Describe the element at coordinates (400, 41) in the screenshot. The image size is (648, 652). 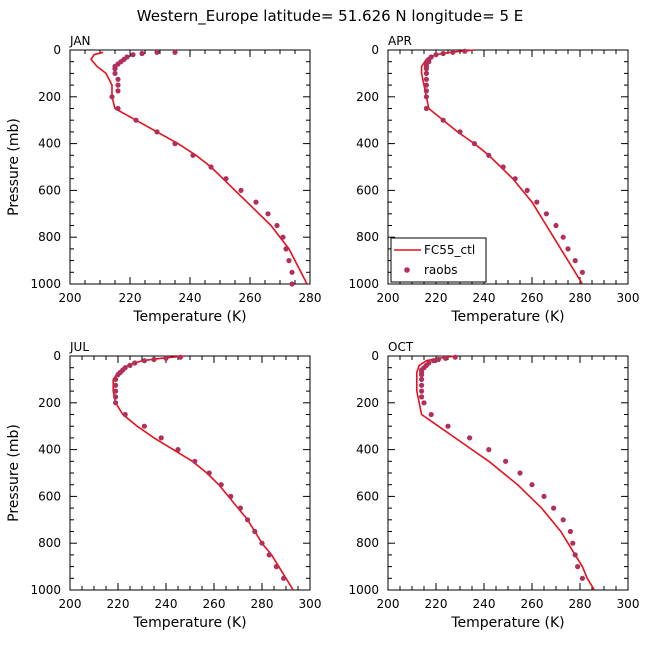
I see `panel-label: APR` at that location.